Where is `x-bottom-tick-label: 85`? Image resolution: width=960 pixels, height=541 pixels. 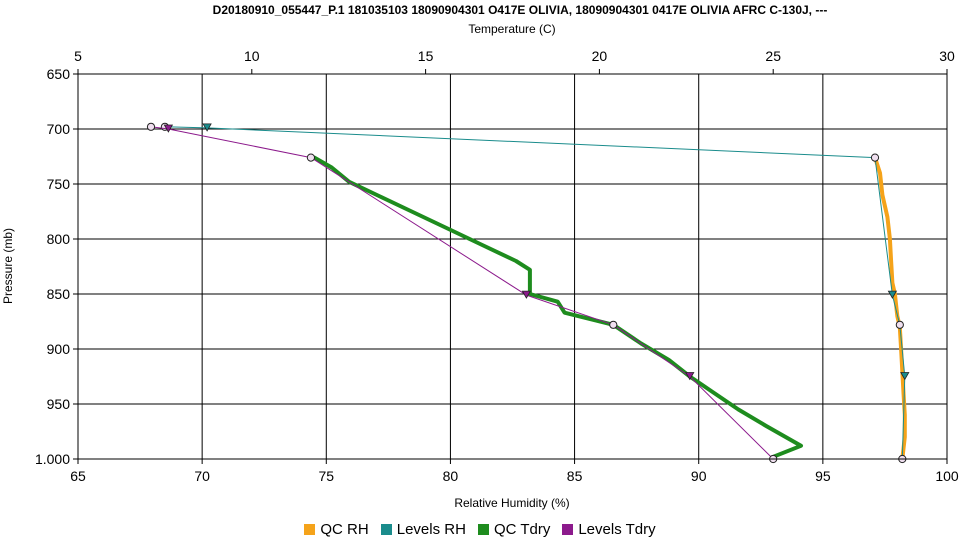 x-bottom-tick-label: 85 is located at coordinates (575, 476).